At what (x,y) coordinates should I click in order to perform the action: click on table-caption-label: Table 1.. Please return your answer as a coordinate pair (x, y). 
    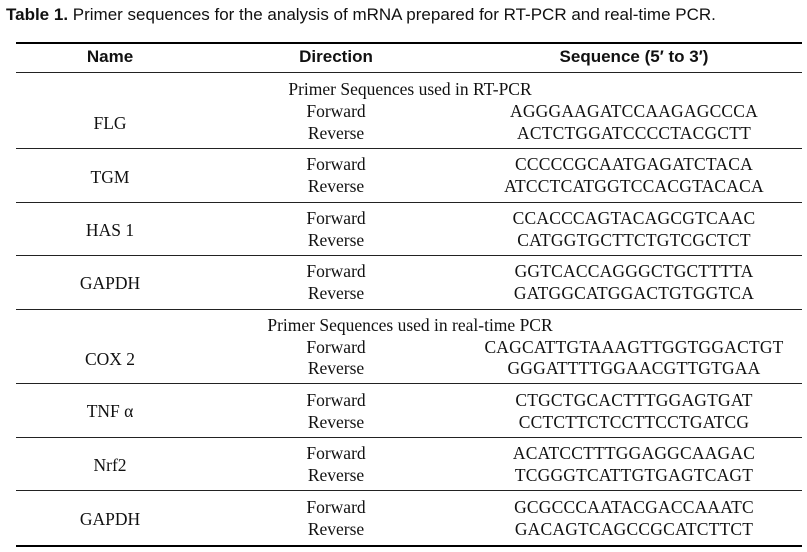
    Looking at the image, I should click on (37, 14).